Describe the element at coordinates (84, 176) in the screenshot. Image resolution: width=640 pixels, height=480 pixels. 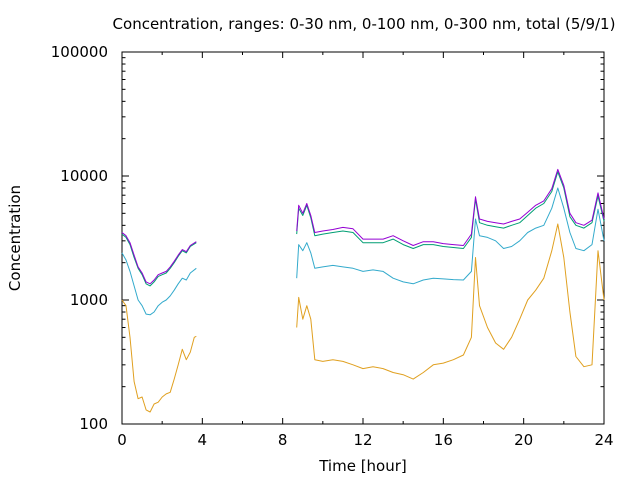
I see `y-tick-label: 10000` at that location.